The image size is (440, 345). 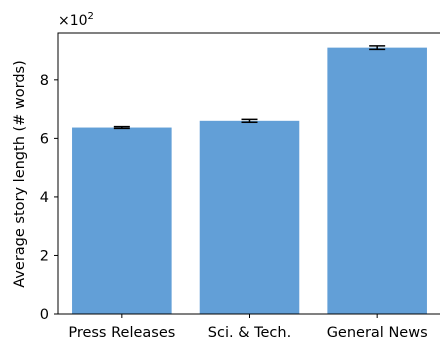 What do you see at coordinates (377, 333) in the screenshot?
I see `x-tick-label-2: General News` at bounding box center [377, 333].